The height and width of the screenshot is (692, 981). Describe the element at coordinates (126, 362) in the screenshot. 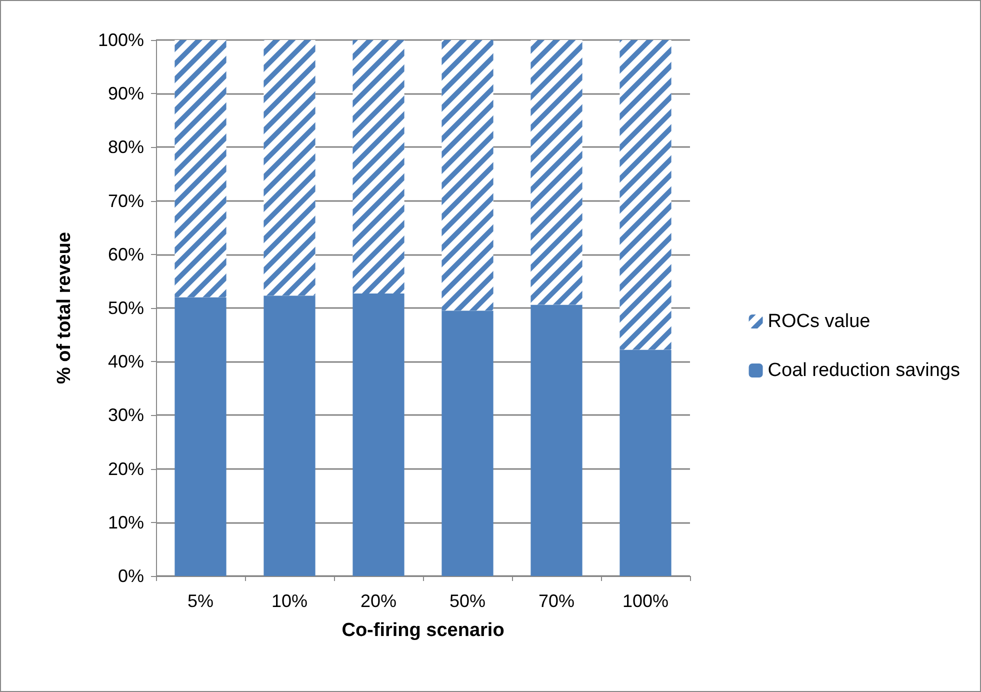

I see `y-tick-label: 40%` at that location.